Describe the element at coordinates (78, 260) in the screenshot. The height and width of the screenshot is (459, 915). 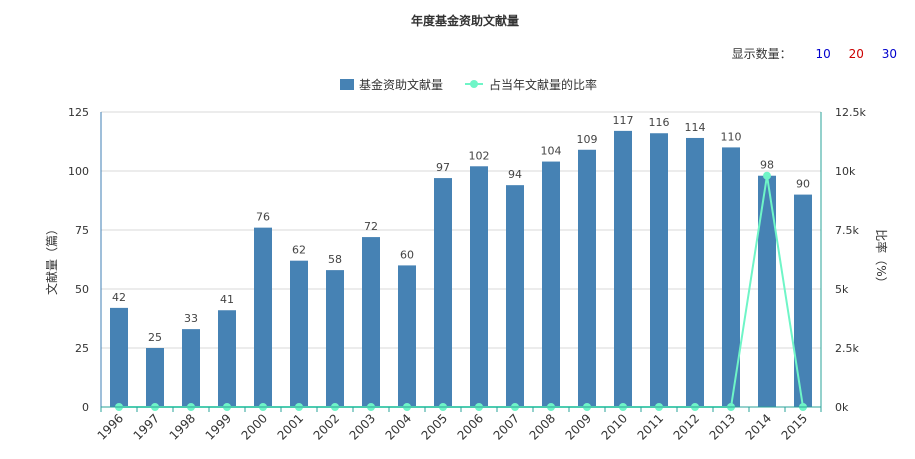
I see `left-axis-tick-labels: 0 25 50 75 100 125` at that location.